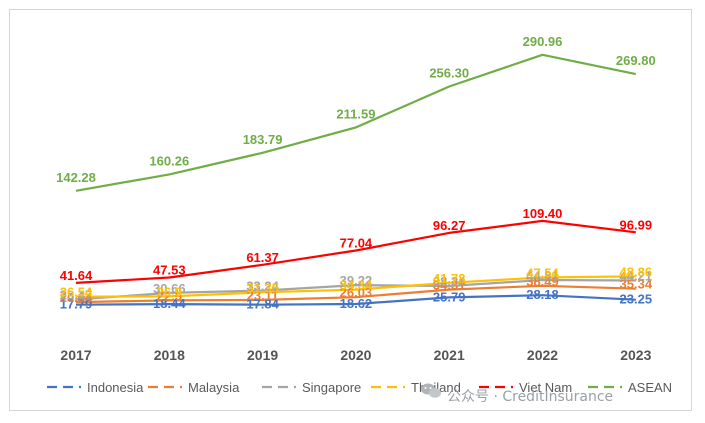 The width and height of the screenshot is (705, 423). I want to click on data-label-indonesia-2019: 17.84, so click(262, 304).